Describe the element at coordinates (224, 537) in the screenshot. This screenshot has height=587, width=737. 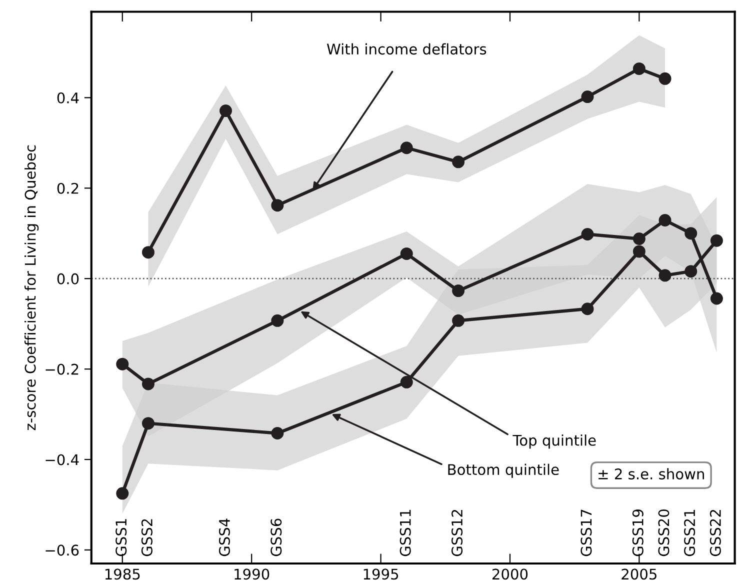
I see `annotation: GSS4` at that location.